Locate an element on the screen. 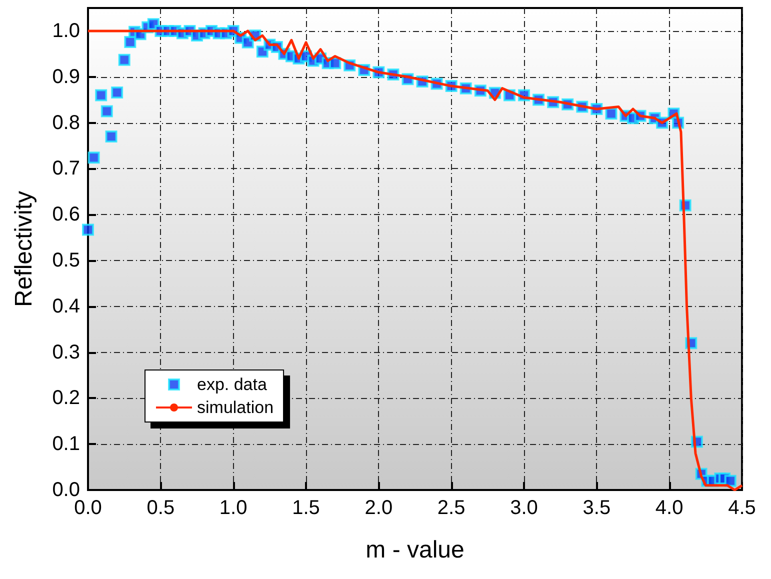 This screenshot has height=579, width=771. x-tick-label: 0.5 is located at coordinates (160, 508).